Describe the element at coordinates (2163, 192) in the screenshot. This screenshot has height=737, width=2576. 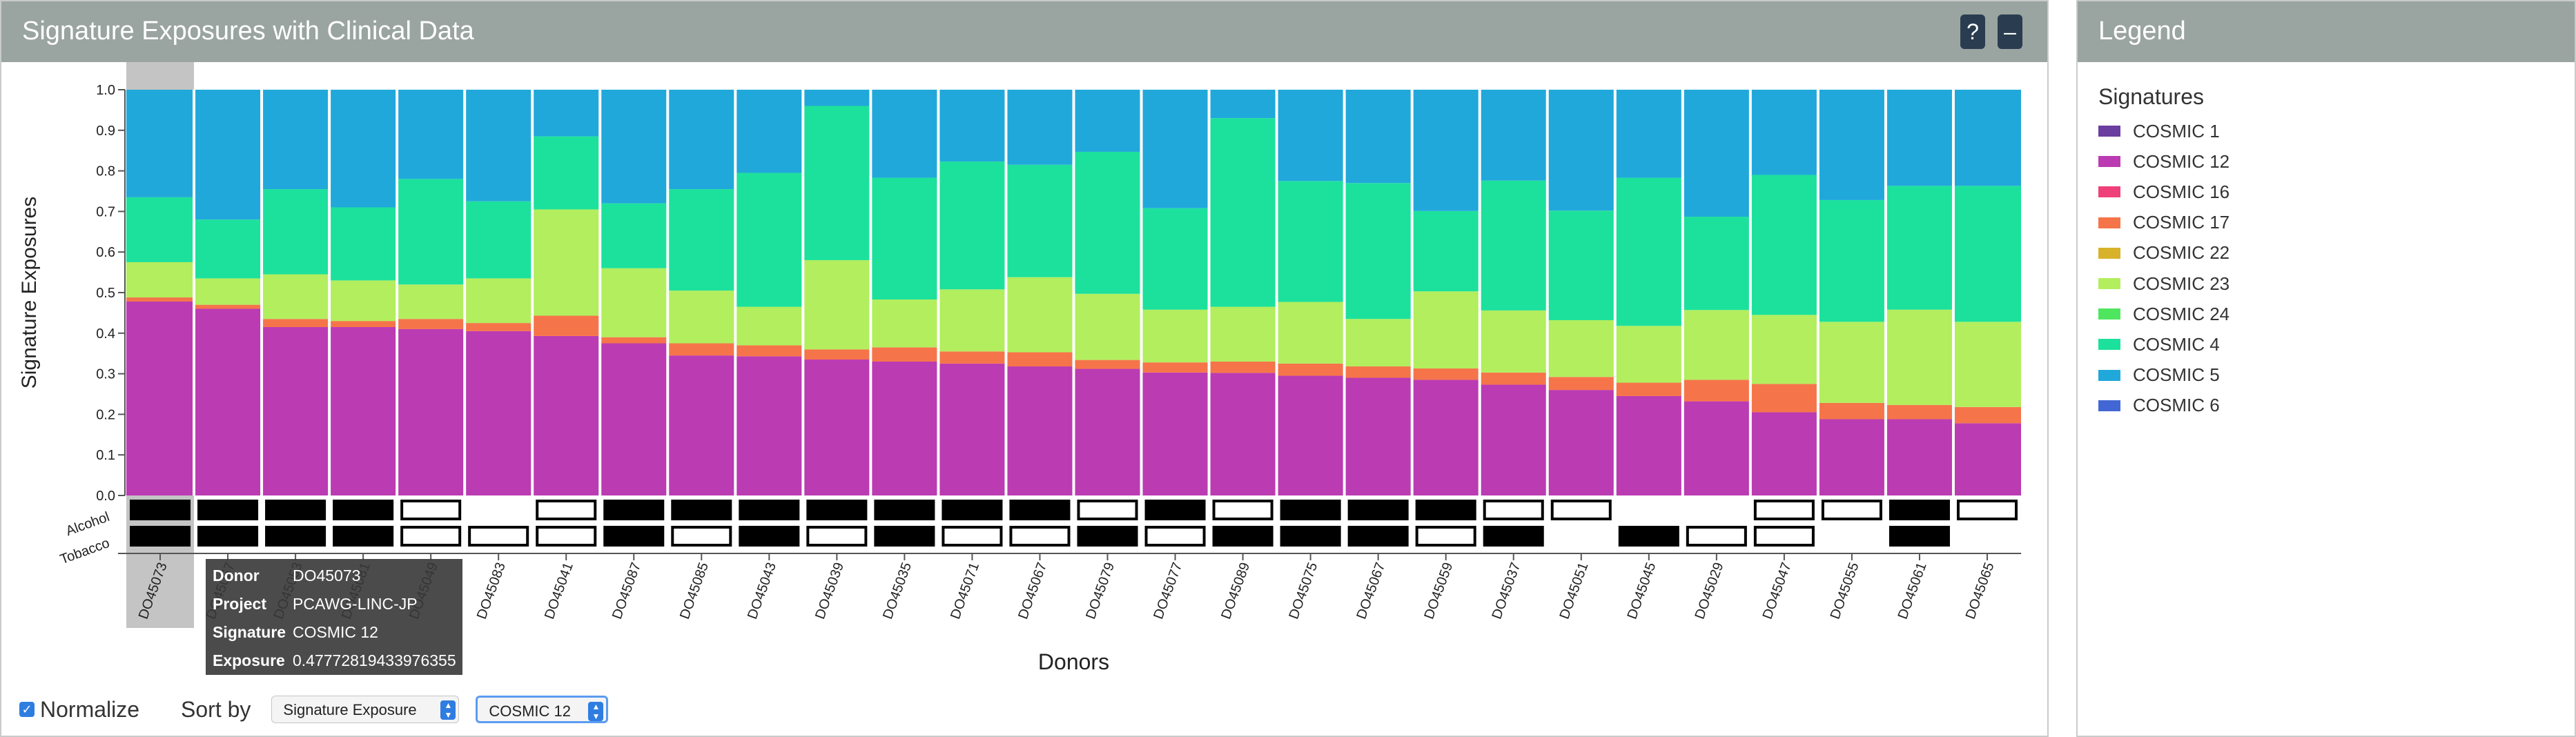
I see `legend-item: COSMIC 16` at that location.